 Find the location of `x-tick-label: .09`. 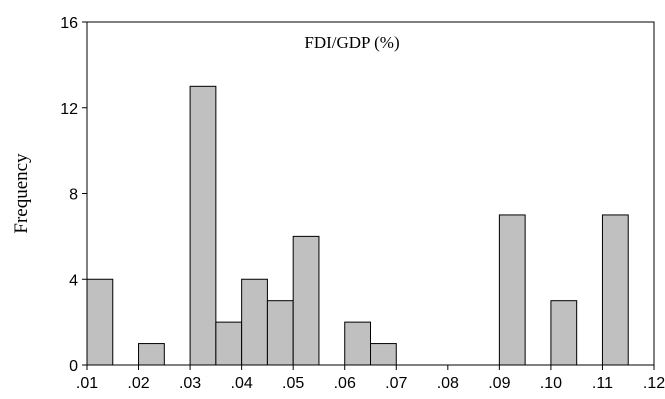

x-tick-label: .09 is located at coordinates (499, 383).